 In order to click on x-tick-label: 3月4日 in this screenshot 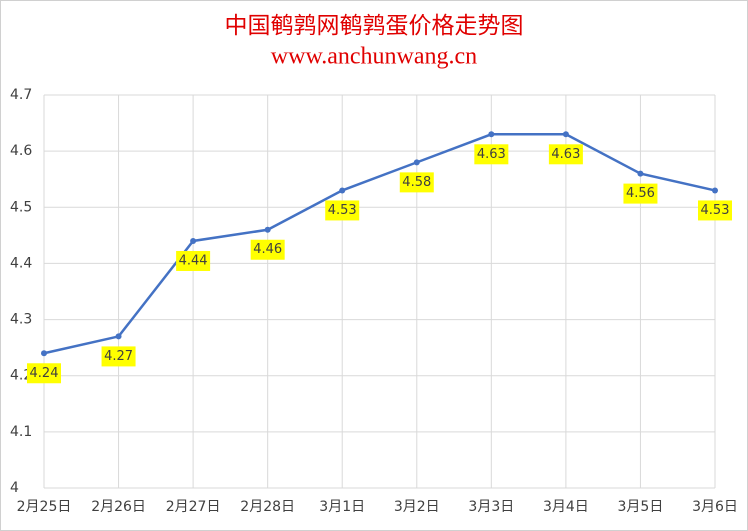, I will do `click(566, 507)`.